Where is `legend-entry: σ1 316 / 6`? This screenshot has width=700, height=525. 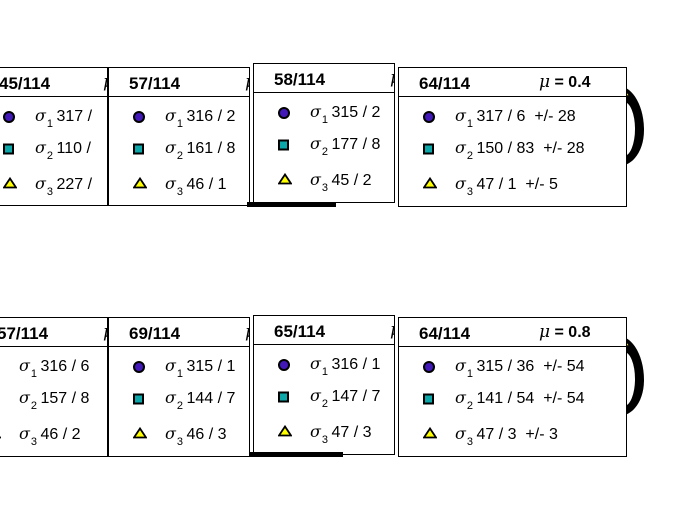 legend-entry: σ1 316 / 6 is located at coordinates (53, 367).